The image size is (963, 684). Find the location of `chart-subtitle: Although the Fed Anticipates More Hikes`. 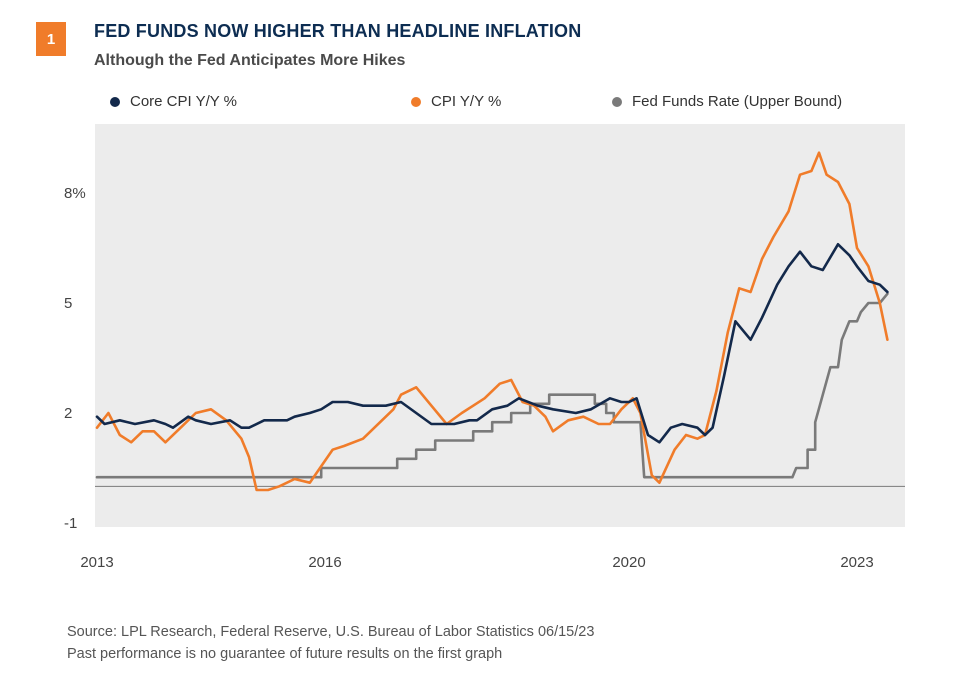

chart-subtitle: Although the Fed Anticipates More Hikes is located at coordinates (250, 60).